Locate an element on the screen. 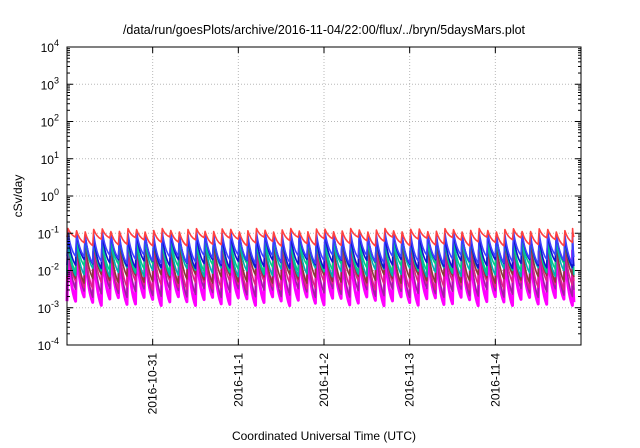 Image resolution: width=640 pixels, height=448 pixels. y-tick-label: 10⁴ is located at coordinates (50, 46).